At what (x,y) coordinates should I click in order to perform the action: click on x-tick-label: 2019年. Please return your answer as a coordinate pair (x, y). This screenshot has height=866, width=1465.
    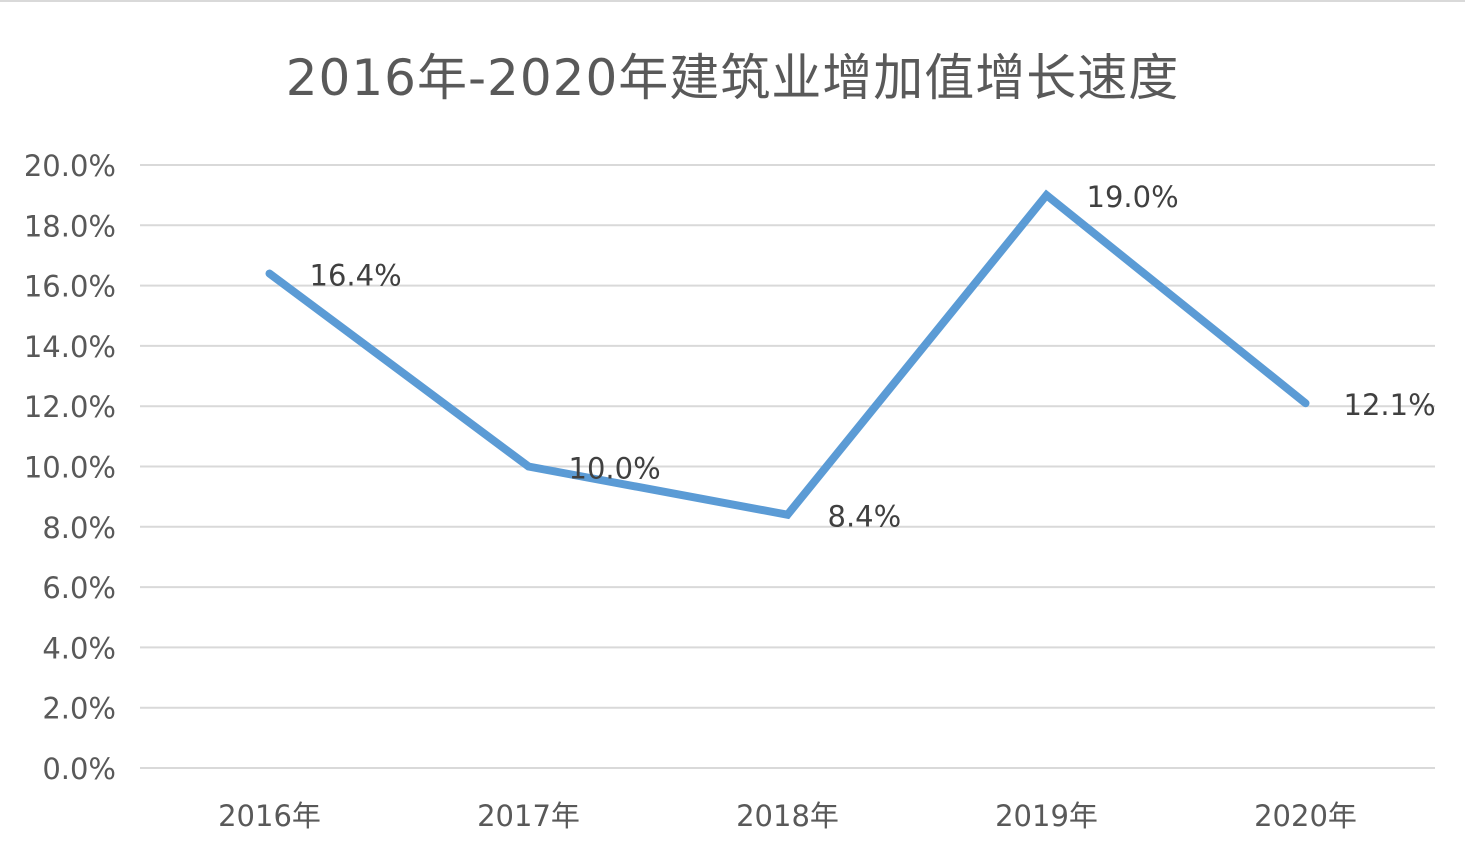
    Looking at the image, I should click on (1046, 816).